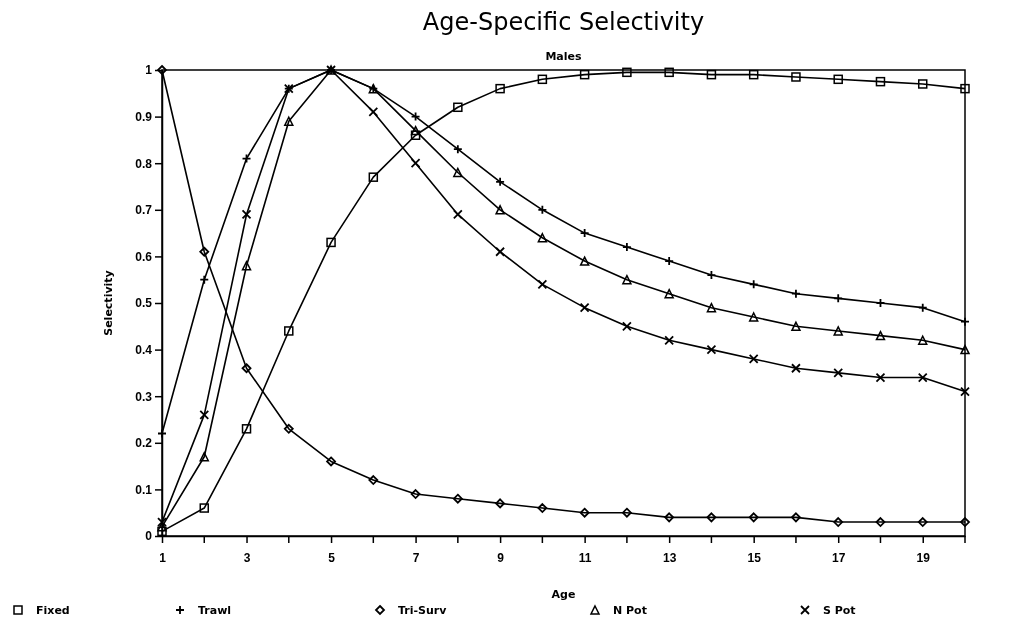  I want to click on y-tick-label: 0.9, so click(144, 116).